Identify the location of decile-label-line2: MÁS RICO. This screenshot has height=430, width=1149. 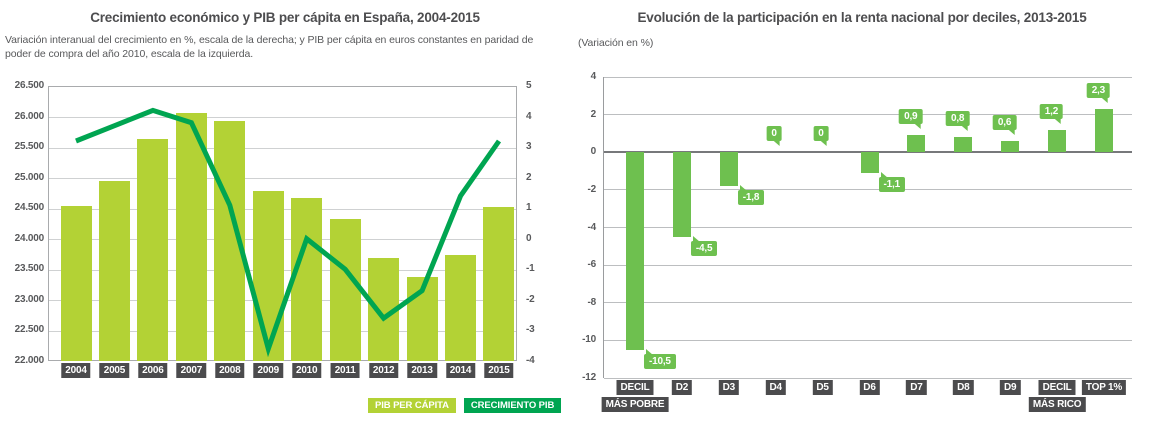
(1057, 404).